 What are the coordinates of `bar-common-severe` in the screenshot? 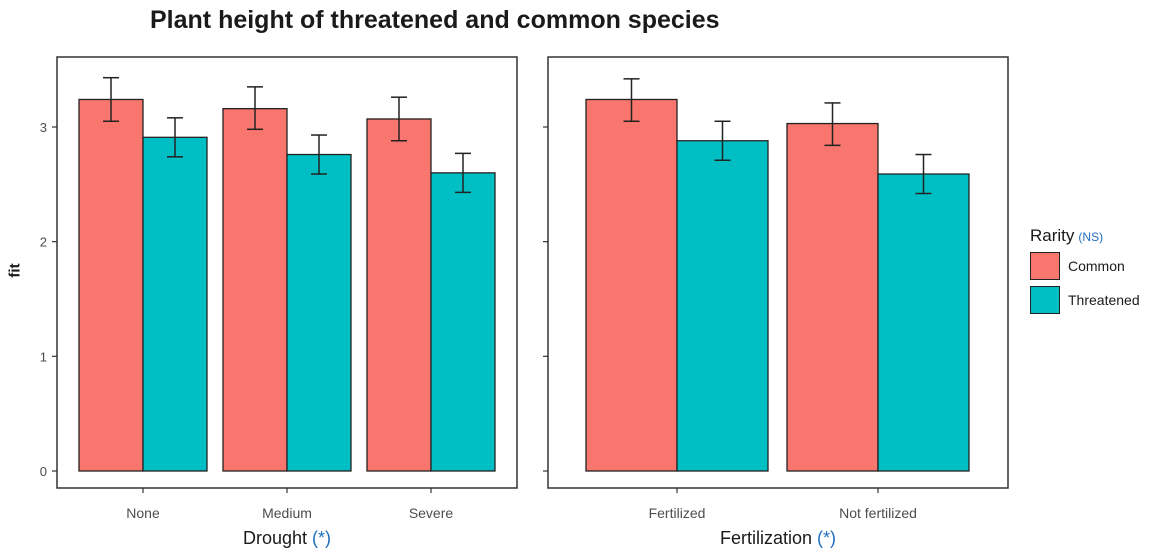 It's located at (399, 295).